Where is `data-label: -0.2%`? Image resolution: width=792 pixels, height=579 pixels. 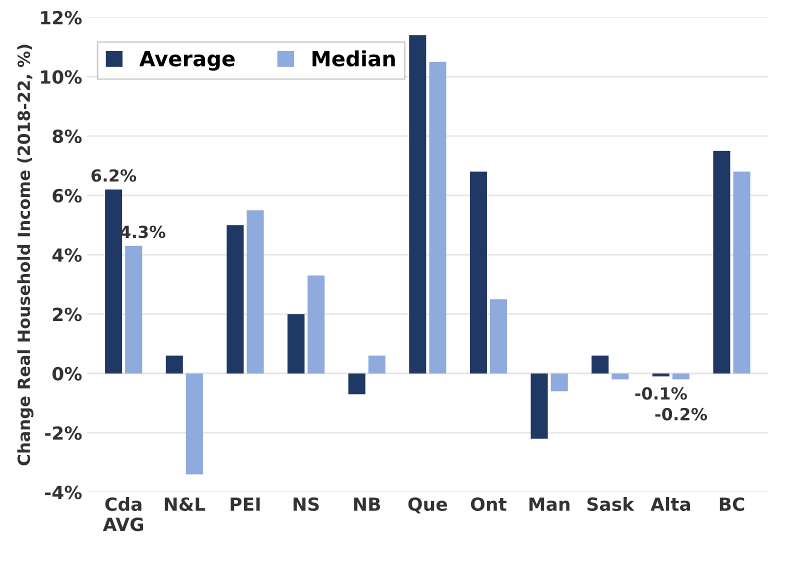 data-label: -0.2% is located at coordinates (681, 414).